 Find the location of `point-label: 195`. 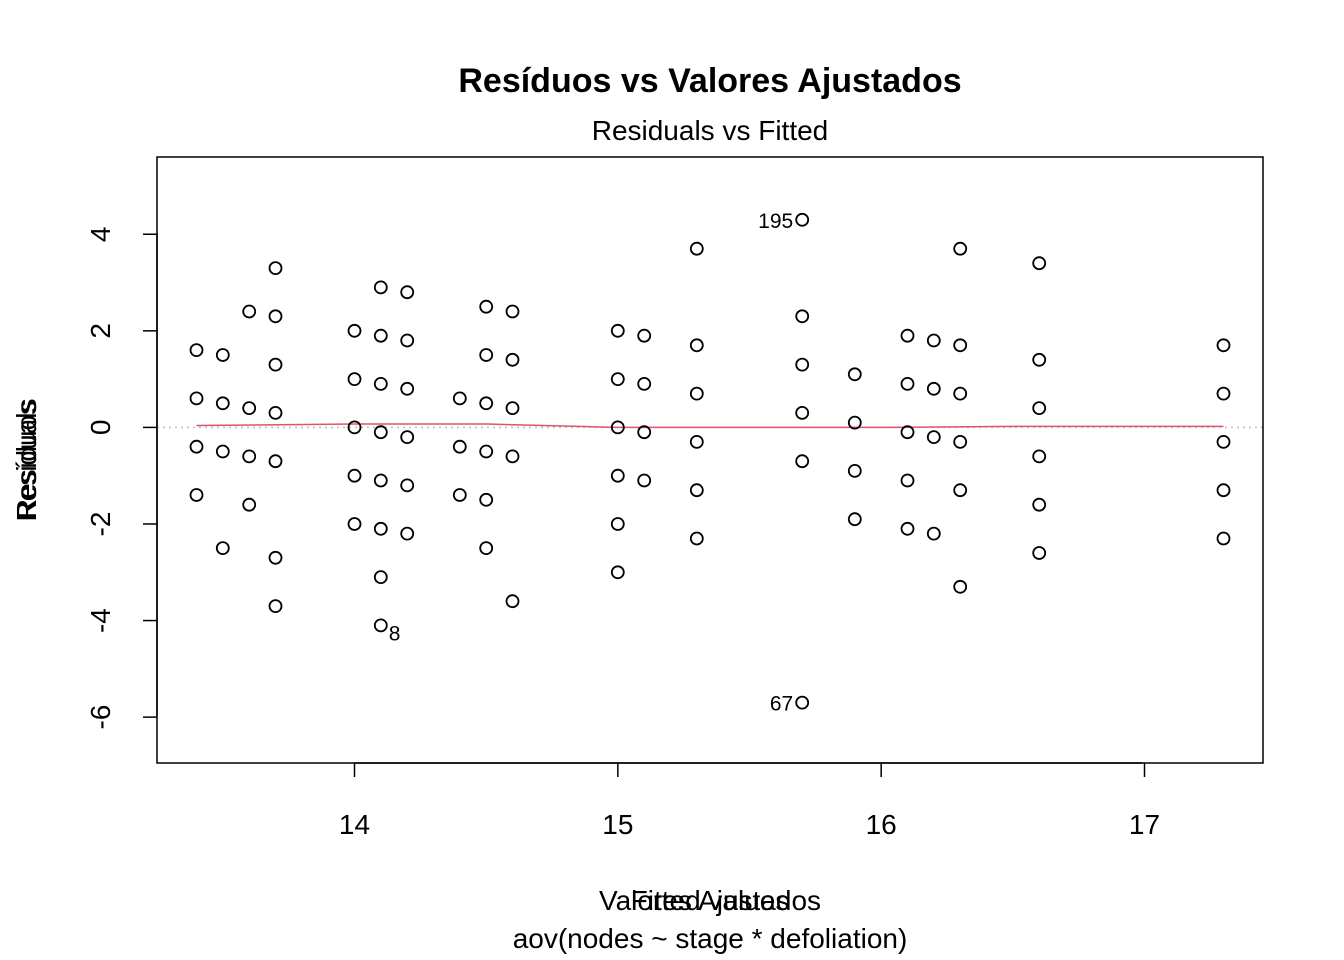

point-label: 195 is located at coordinates (775, 221).